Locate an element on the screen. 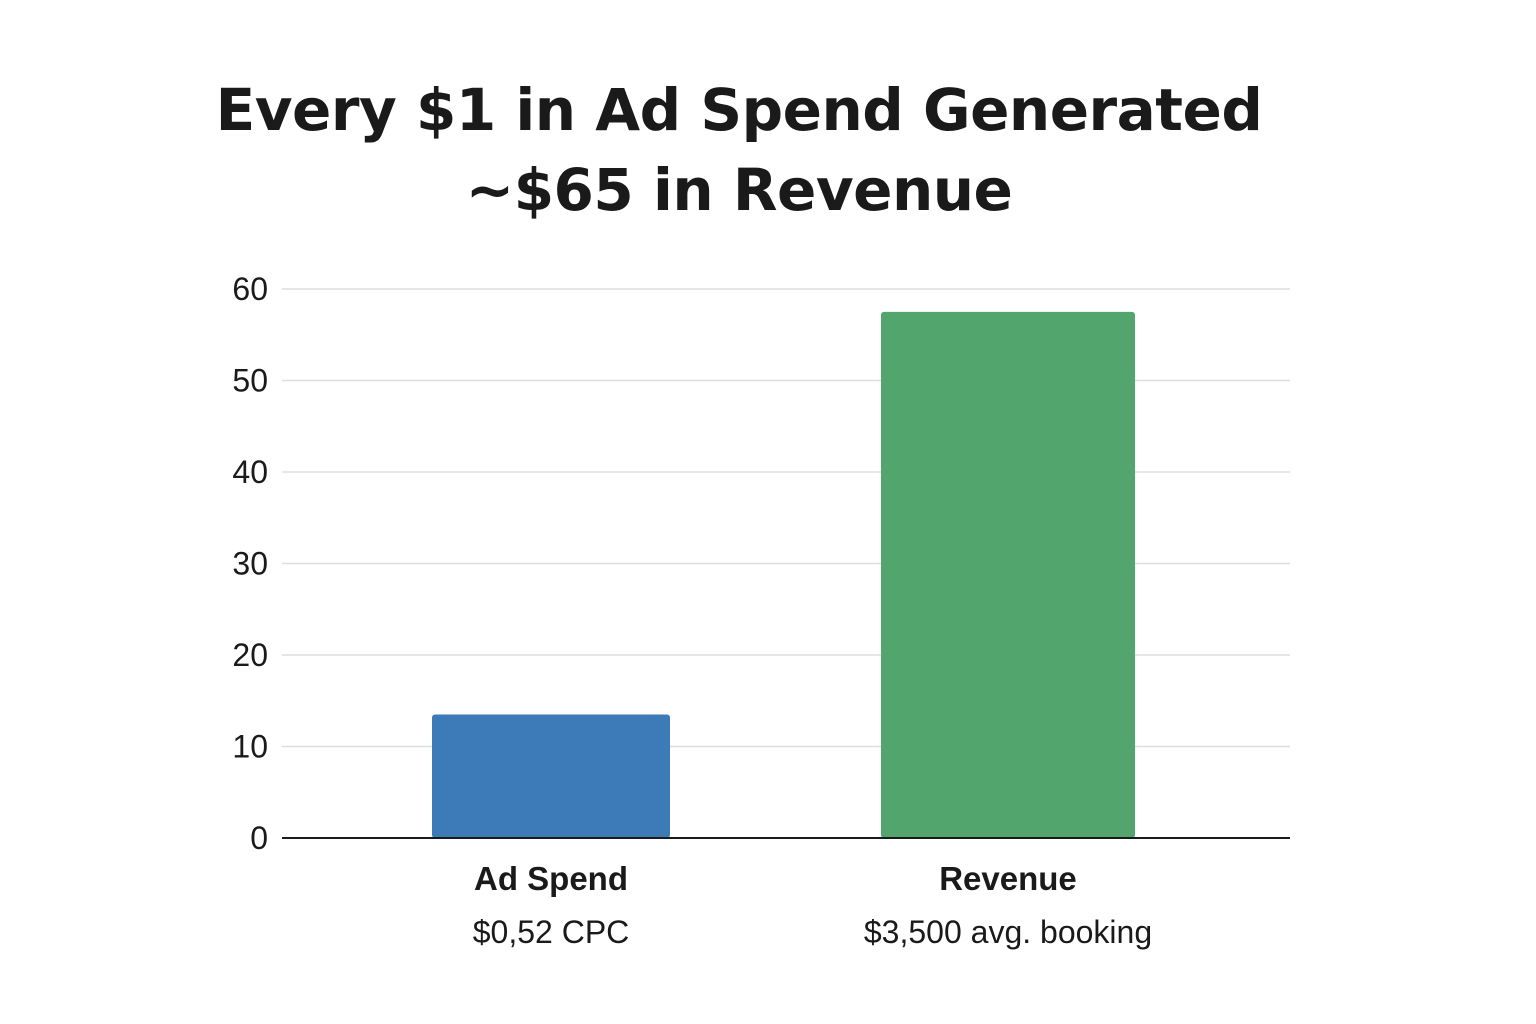  y-tick-label-30: 30 is located at coordinates (250, 564).